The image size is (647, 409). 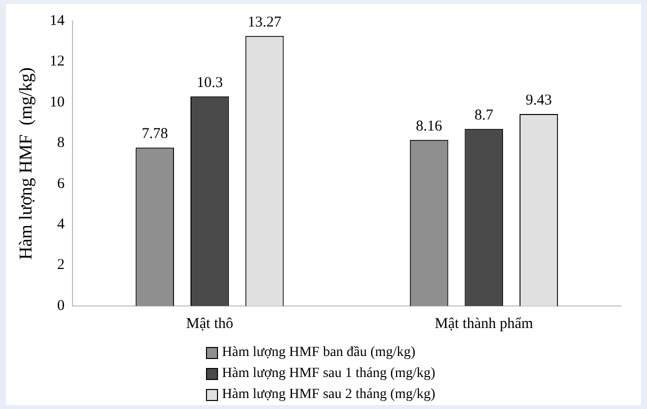 What do you see at coordinates (61, 265) in the screenshot?
I see `y-tick-label: 2` at bounding box center [61, 265].